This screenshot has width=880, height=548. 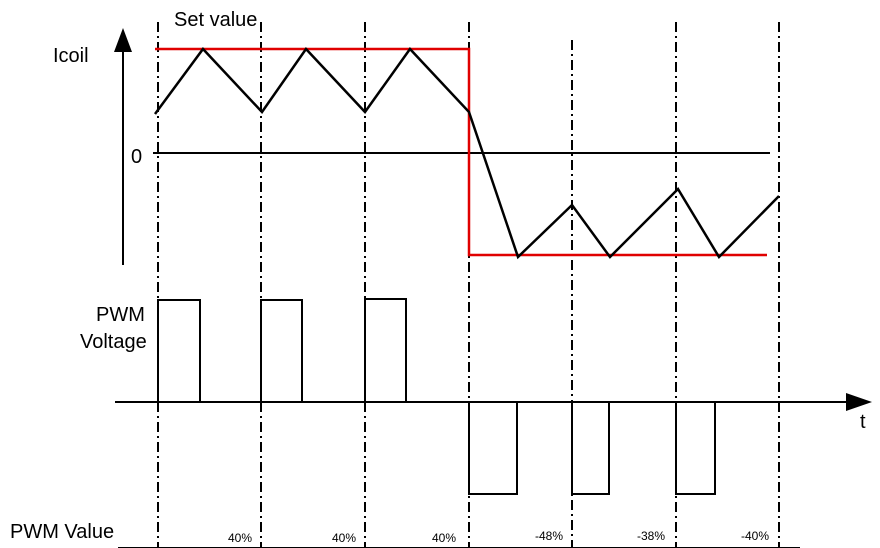 What do you see at coordinates (123, 40) in the screenshot?
I see `icoil-axis-arrowhead` at bounding box center [123, 40].